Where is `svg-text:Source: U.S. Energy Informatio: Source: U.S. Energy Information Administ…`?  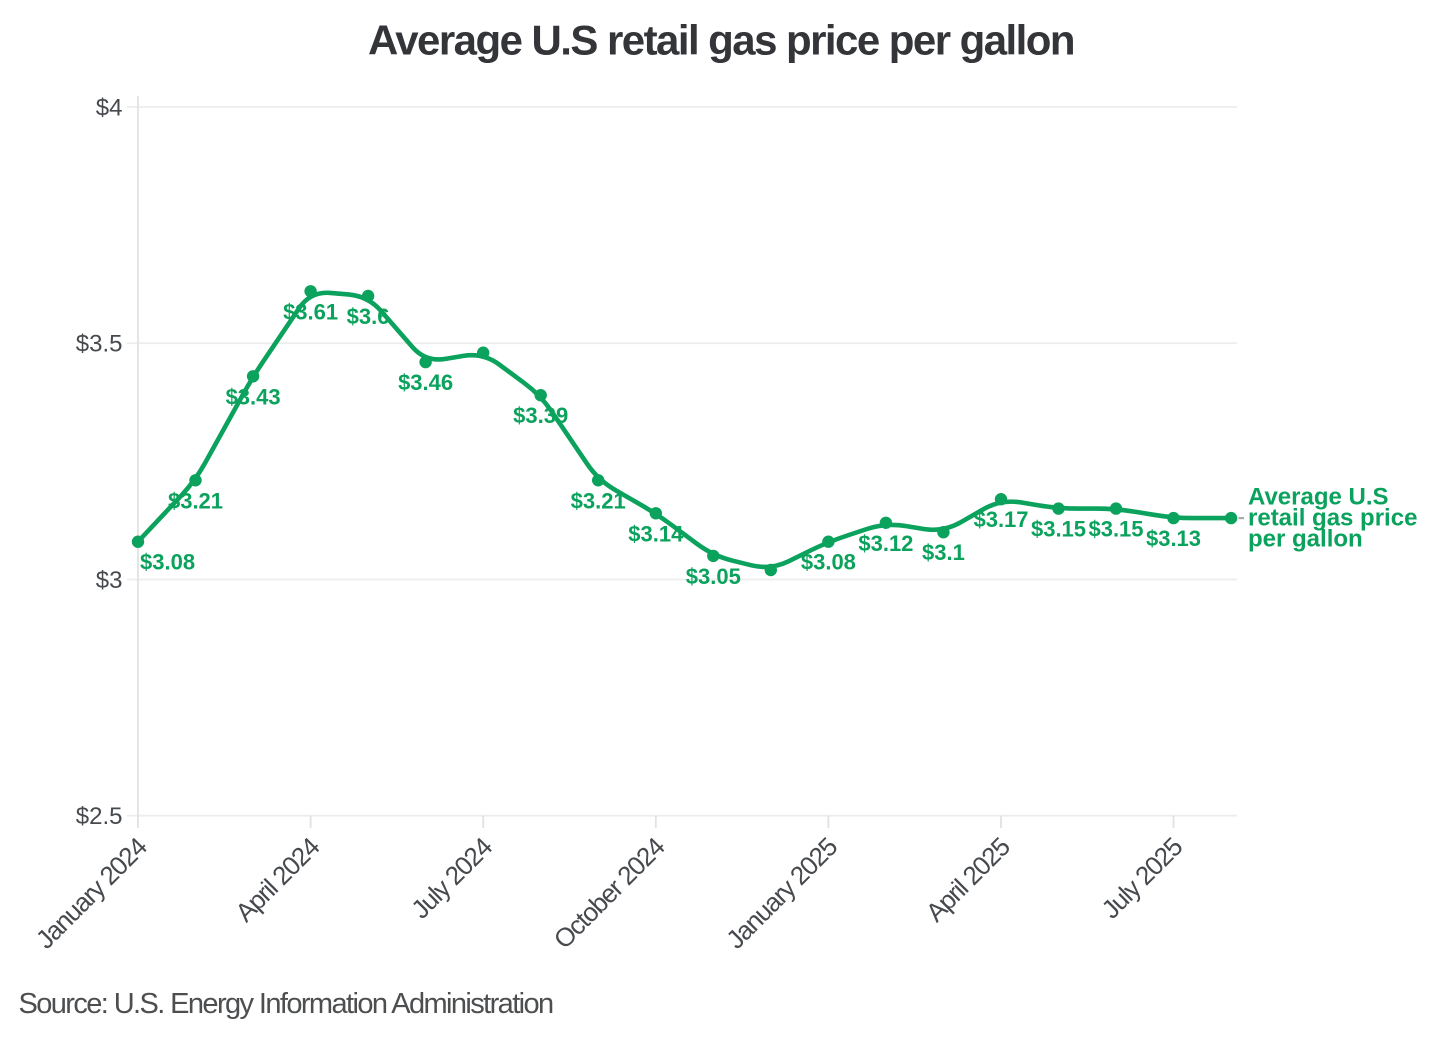 svg-text:Source: U.S. Energy Informatio: Source: U.S. Energy Information Administ… is located at coordinates (286, 1004).